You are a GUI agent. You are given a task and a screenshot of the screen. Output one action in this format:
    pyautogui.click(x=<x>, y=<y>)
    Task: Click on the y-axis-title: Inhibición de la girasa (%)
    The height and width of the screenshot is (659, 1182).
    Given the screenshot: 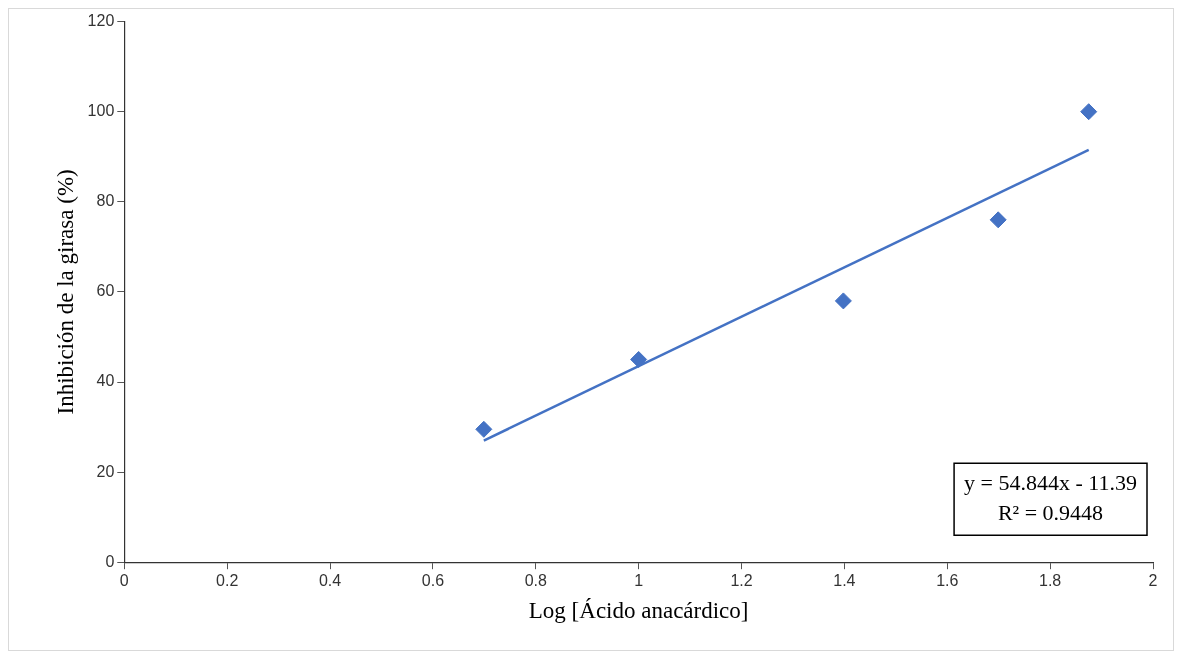 What is the action you would take?
    pyautogui.click(x=65, y=292)
    